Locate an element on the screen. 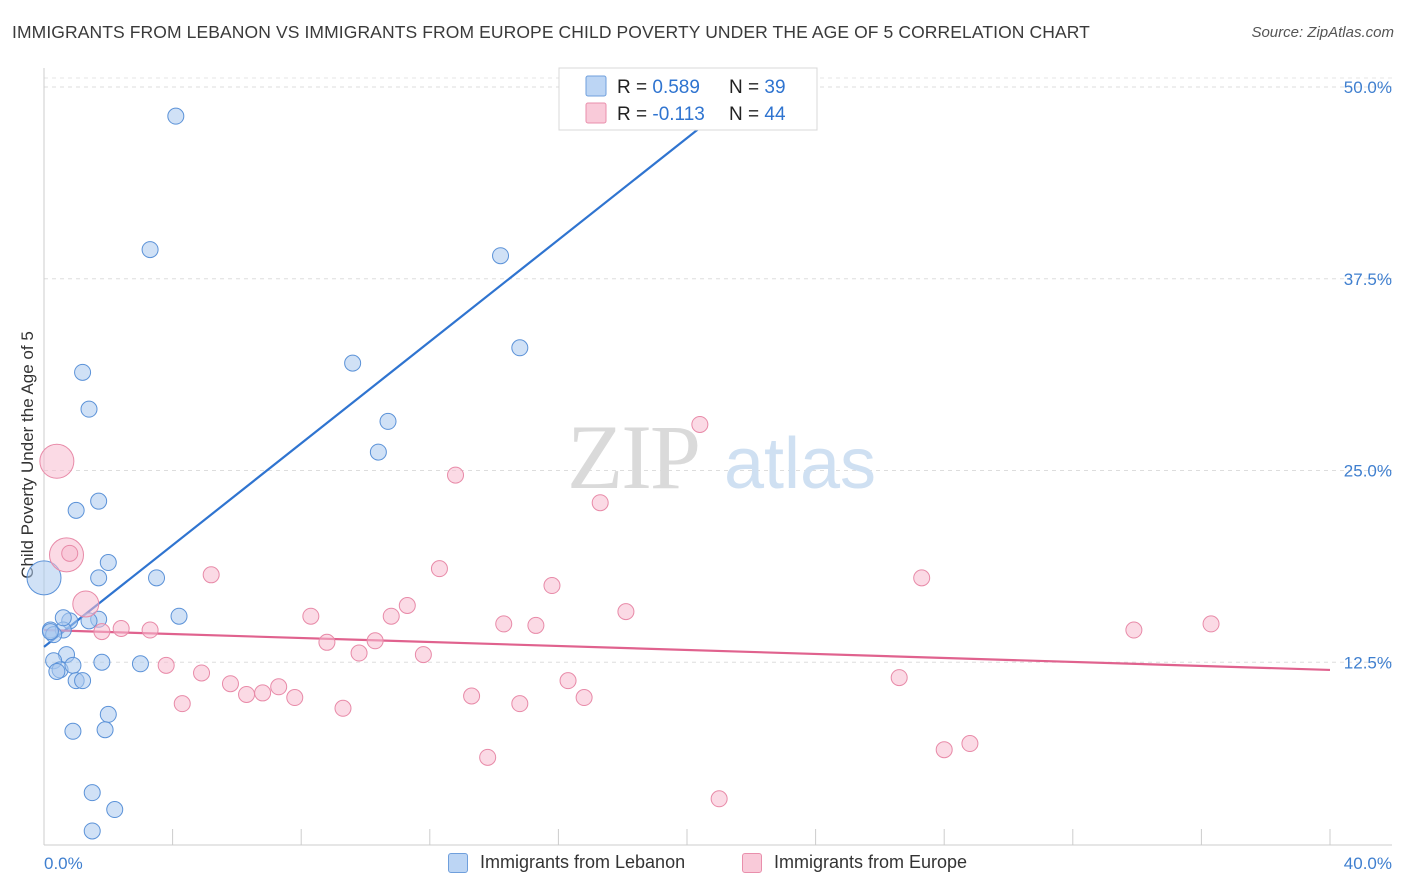 Image resolution: width=1406 pixels, height=892 pixels. svg-text: R = -0.113 is located at coordinates (661, 114).